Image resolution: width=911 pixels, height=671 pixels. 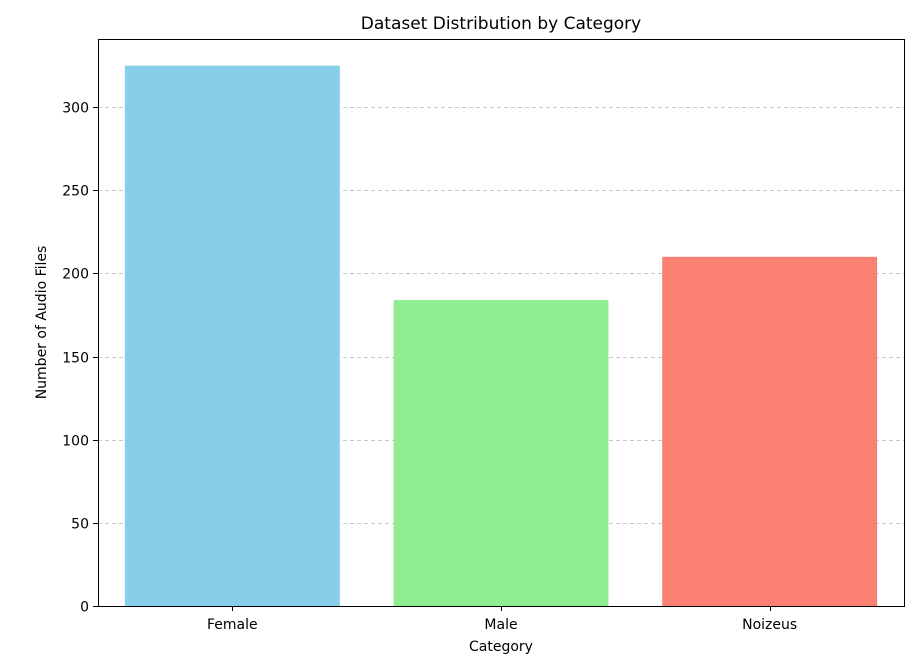 What do you see at coordinates (75, 109) in the screenshot?
I see `y-tick-label-300: 300` at bounding box center [75, 109].